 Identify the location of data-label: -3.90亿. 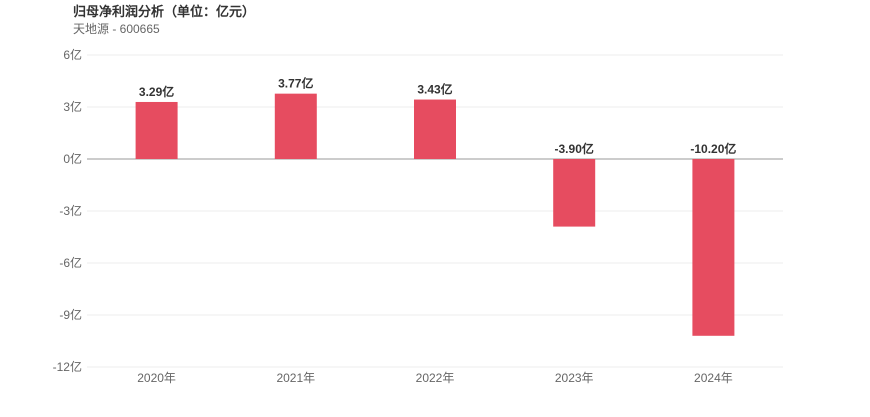
(574, 148).